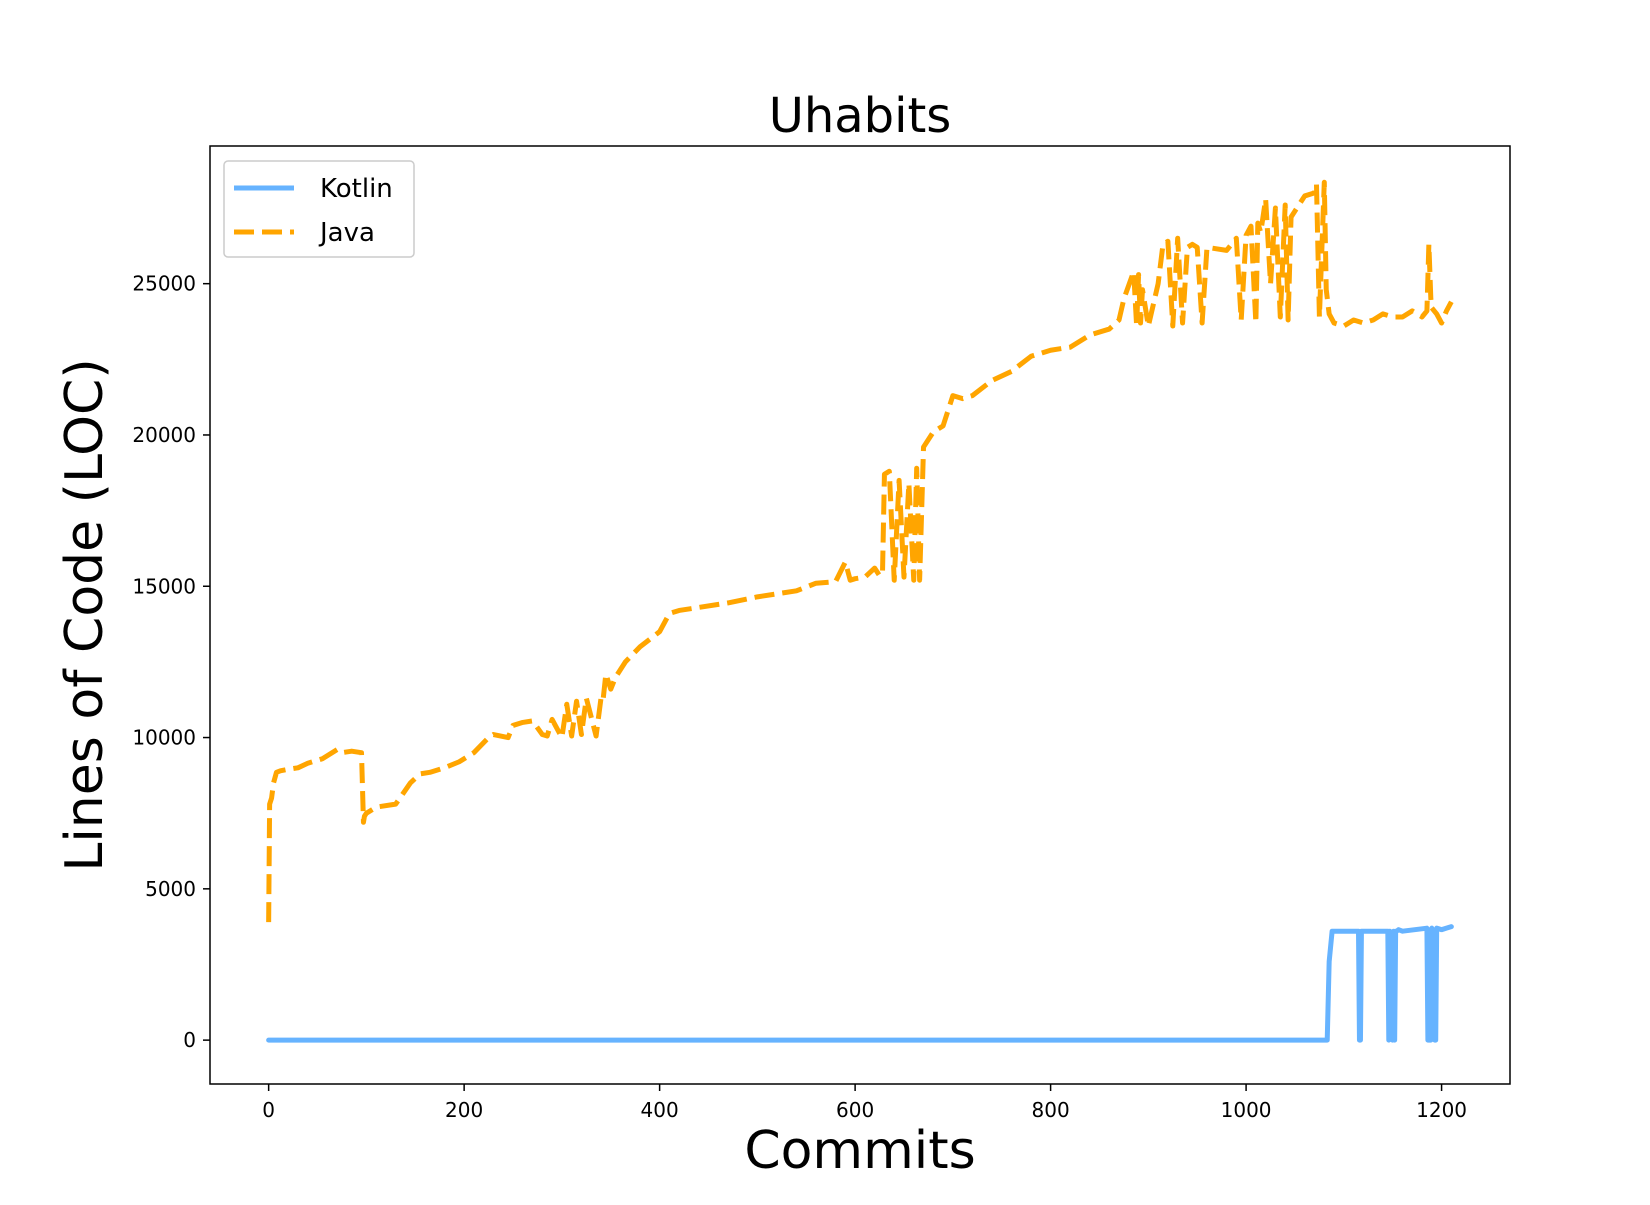  I want to click on y-tick-label: 25000, so click(164, 284).